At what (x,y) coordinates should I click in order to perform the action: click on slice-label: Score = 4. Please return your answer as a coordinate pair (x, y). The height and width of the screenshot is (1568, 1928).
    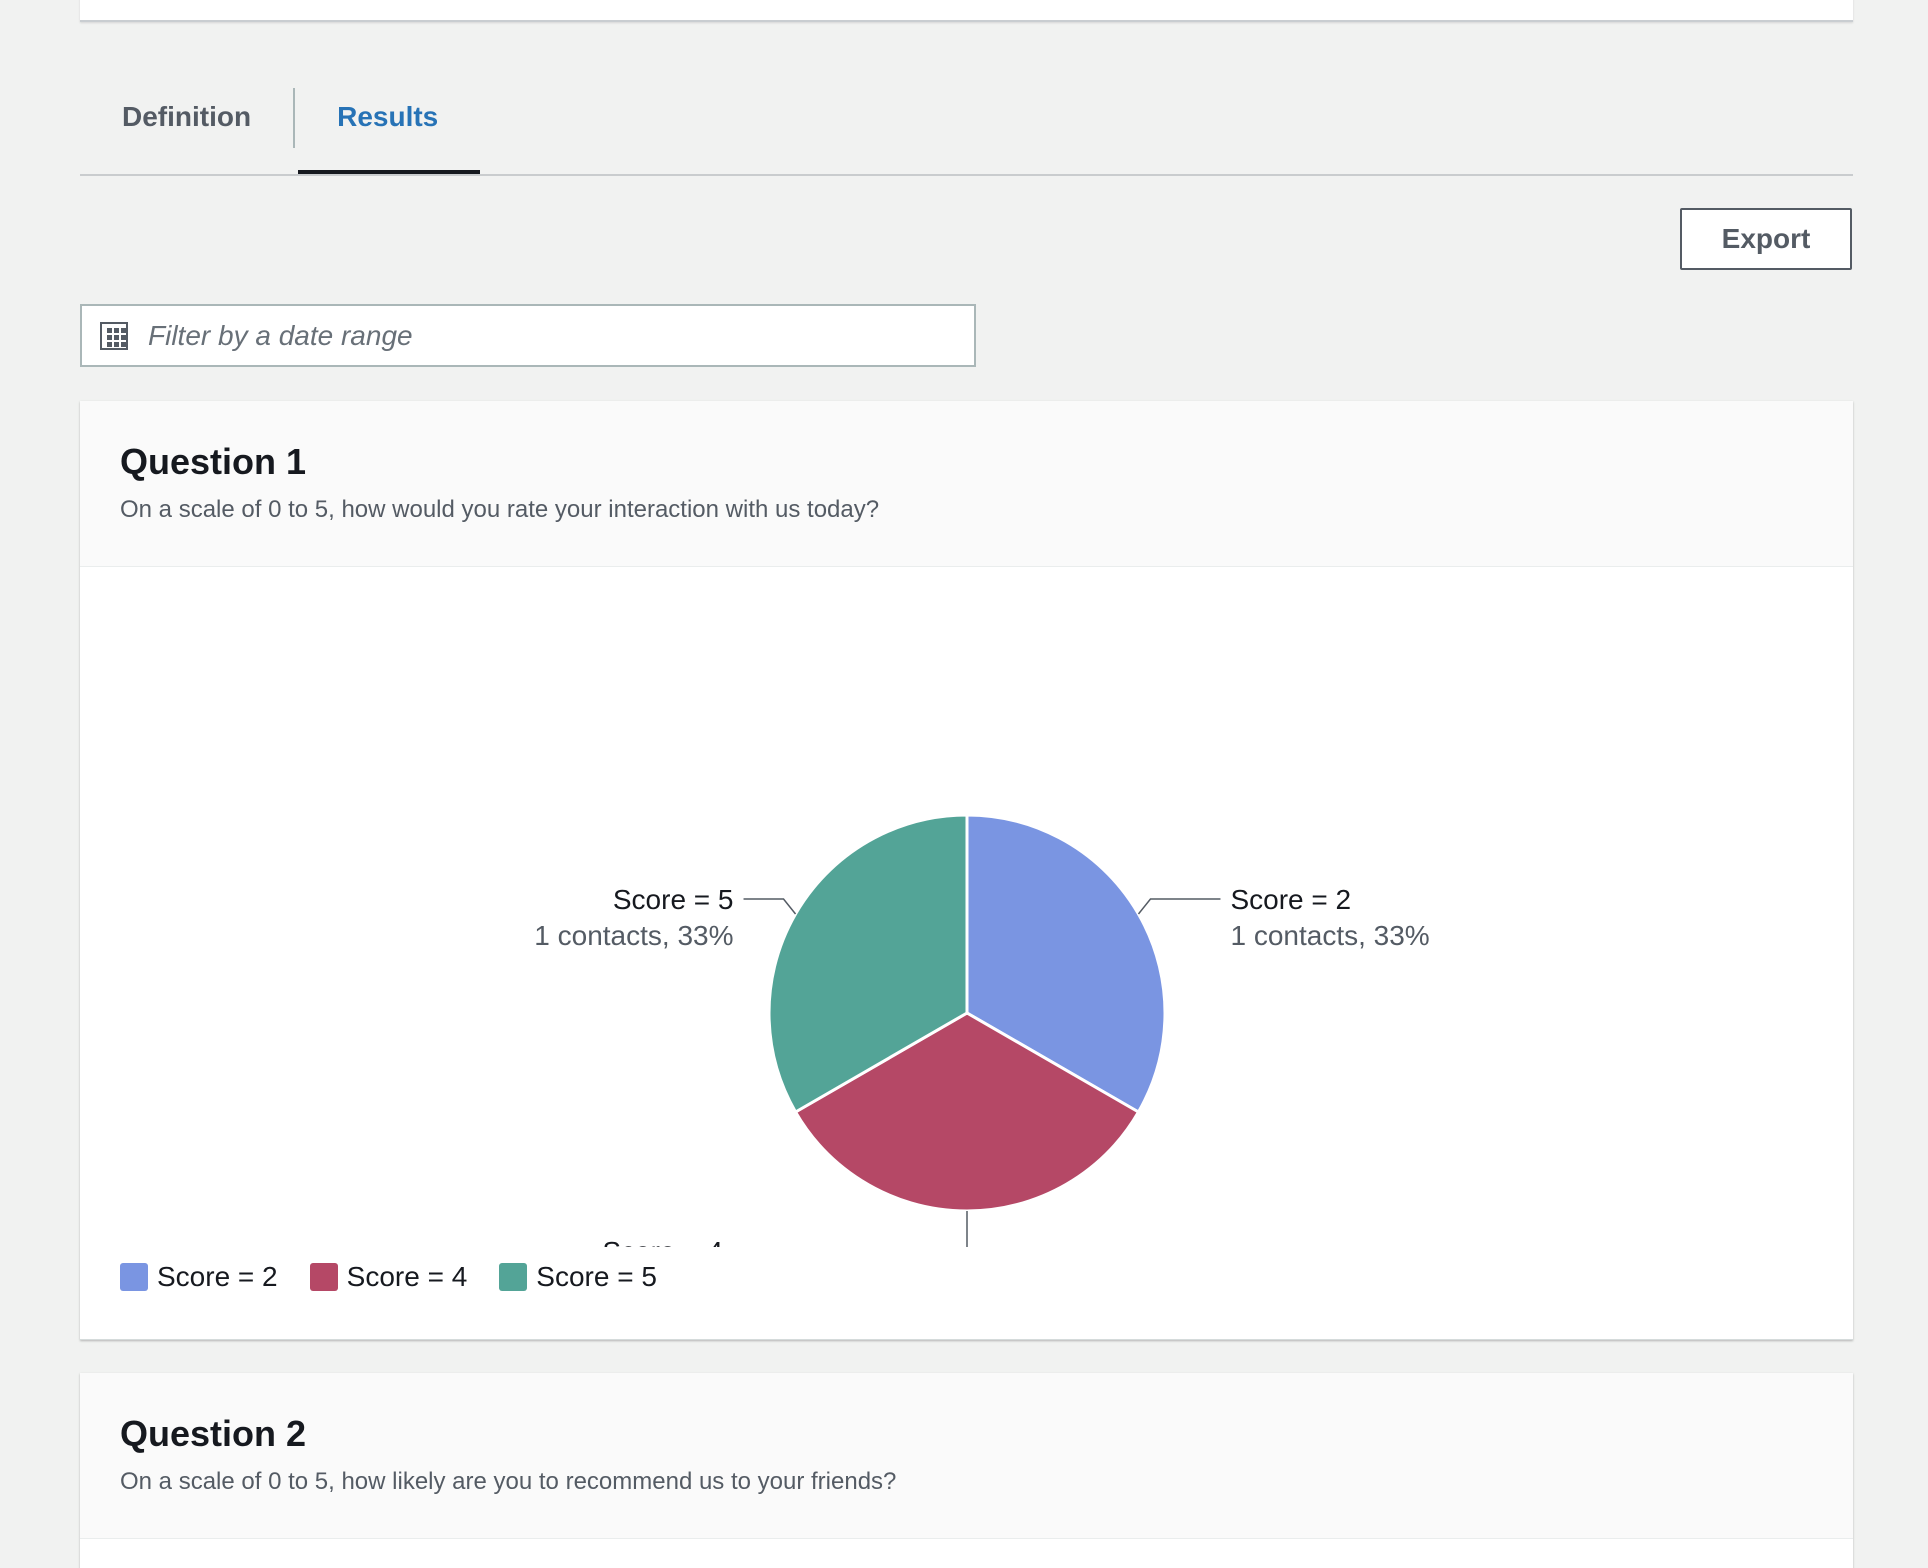
    Looking at the image, I should click on (662, 1241).